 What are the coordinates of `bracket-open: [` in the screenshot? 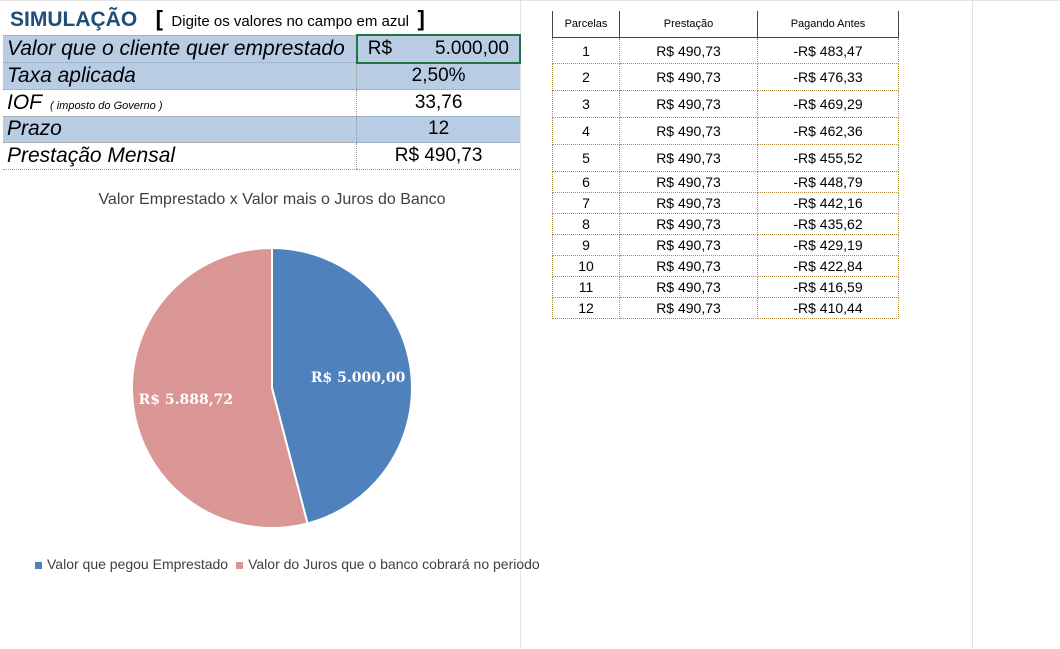 It's located at (159, 18).